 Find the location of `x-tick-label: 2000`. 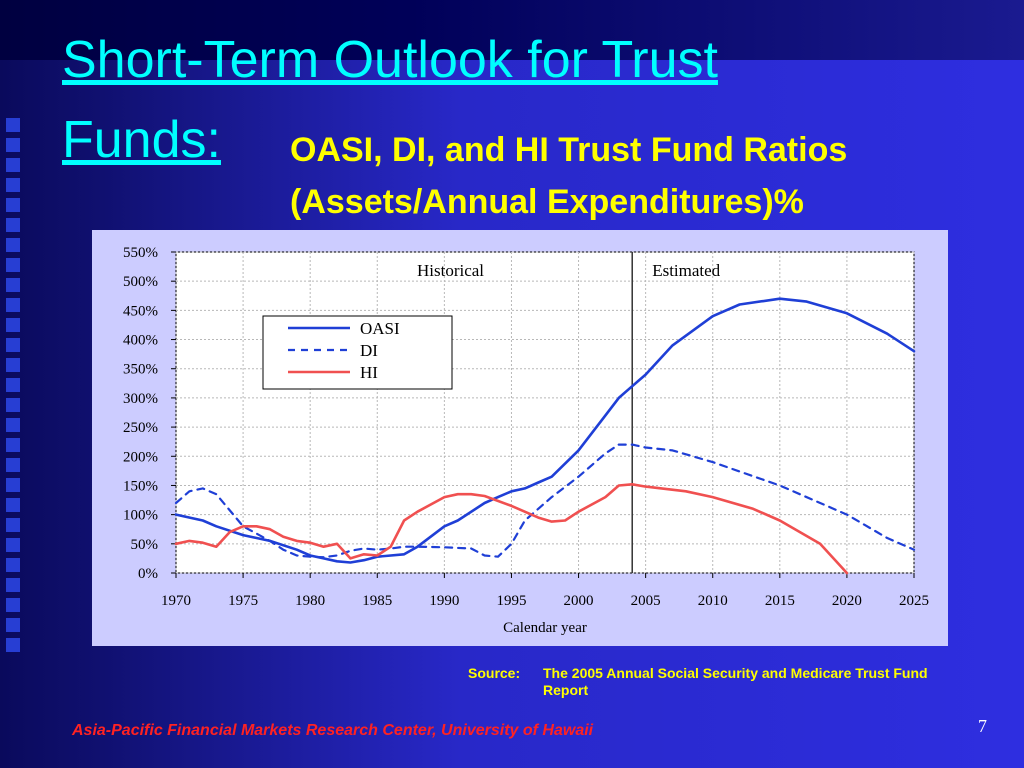

x-tick-label: 2000 is located at coordinates (579, 601).